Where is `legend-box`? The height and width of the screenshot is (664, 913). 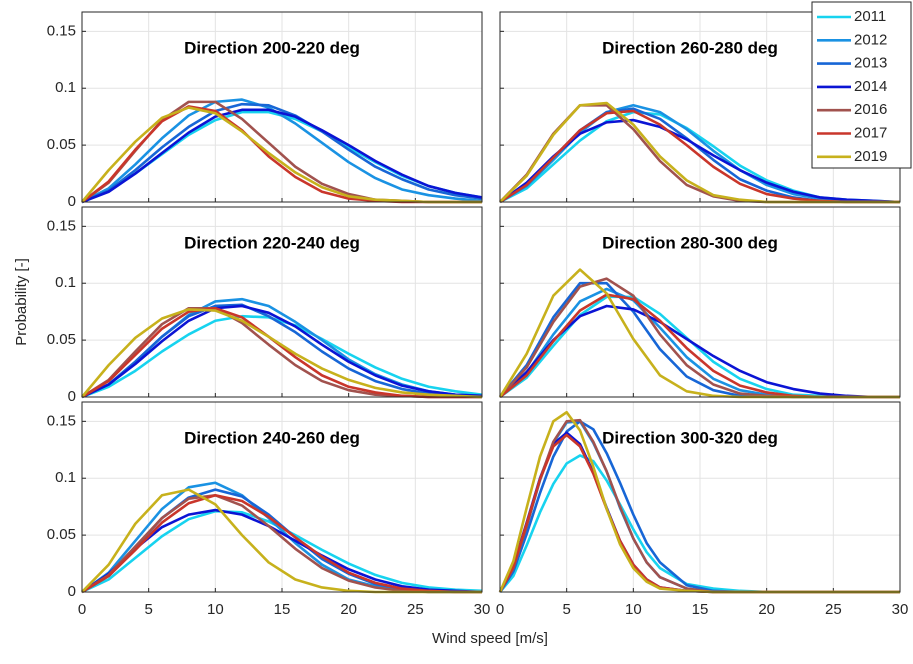 legend-box is located at coordinates (861, 85).